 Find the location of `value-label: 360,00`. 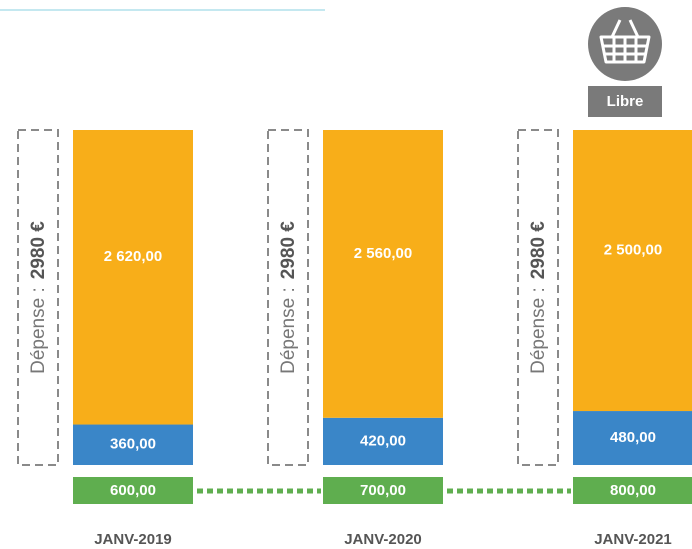

value-label: 360,00 is located at coordinates (133, 444).